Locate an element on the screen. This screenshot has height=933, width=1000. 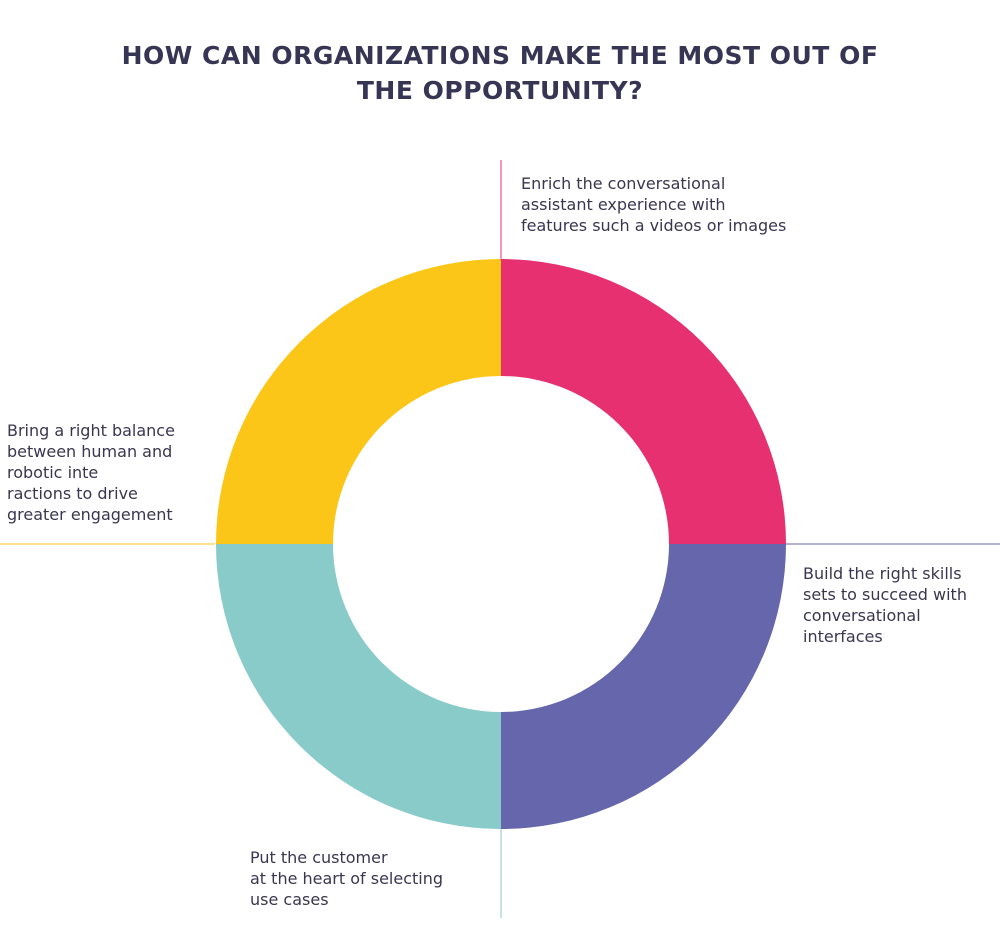
label-line: ractions to drive is located at coordinates (72, 493).